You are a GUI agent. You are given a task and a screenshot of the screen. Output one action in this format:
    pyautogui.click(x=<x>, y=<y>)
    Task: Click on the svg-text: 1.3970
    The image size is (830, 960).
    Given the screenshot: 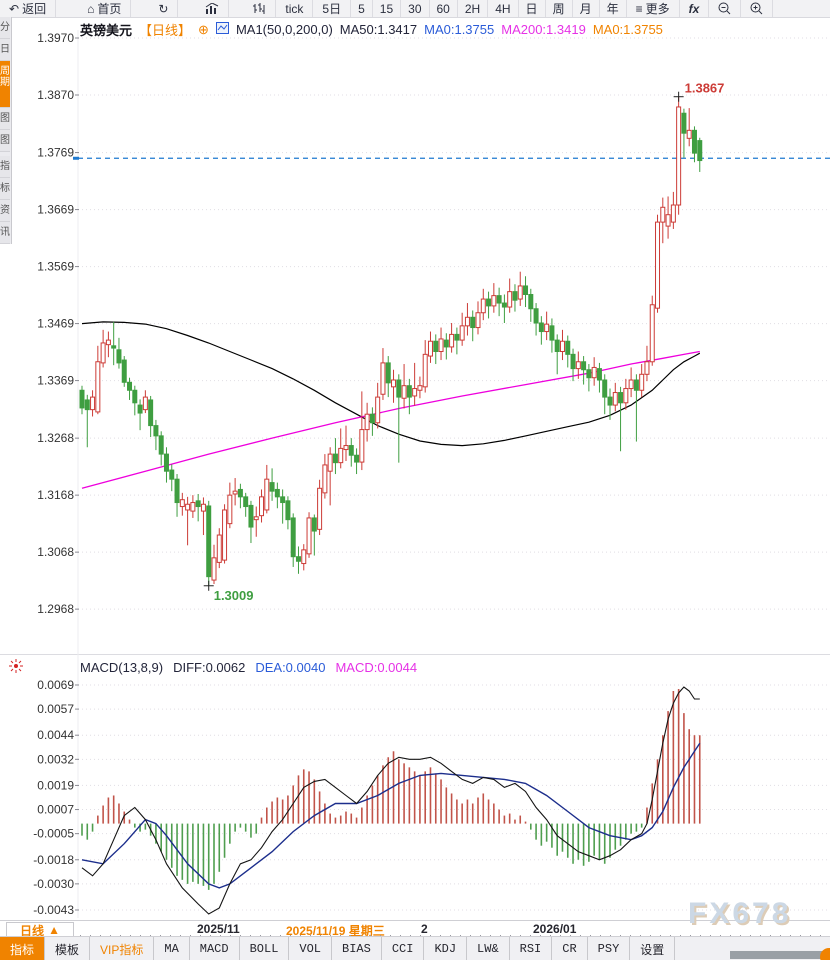 What is the action you would take?
    pyautogui.click(x=55, y=38)
    